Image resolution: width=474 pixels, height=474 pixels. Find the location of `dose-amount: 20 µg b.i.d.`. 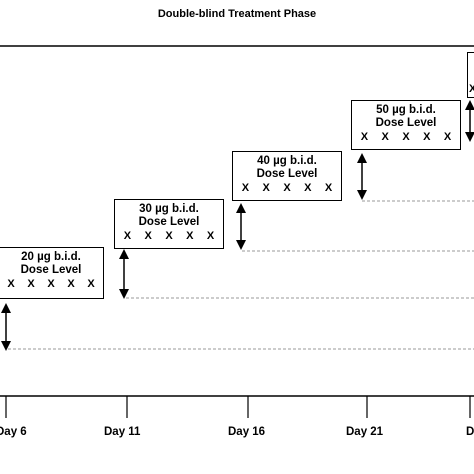

dose-amount: 20 µg b.i.d. is located at coordinates (51, 257).